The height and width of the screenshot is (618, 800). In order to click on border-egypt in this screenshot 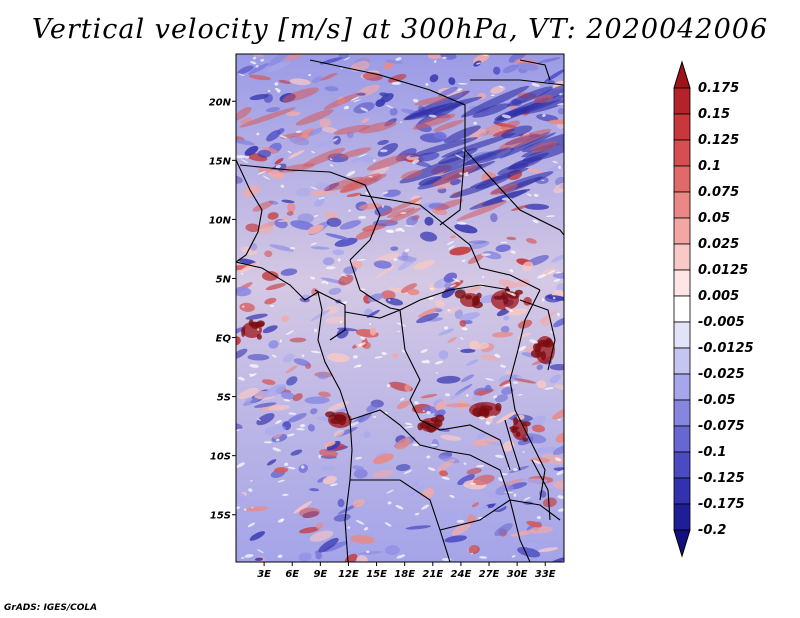, I will do `click(535, 70)`.